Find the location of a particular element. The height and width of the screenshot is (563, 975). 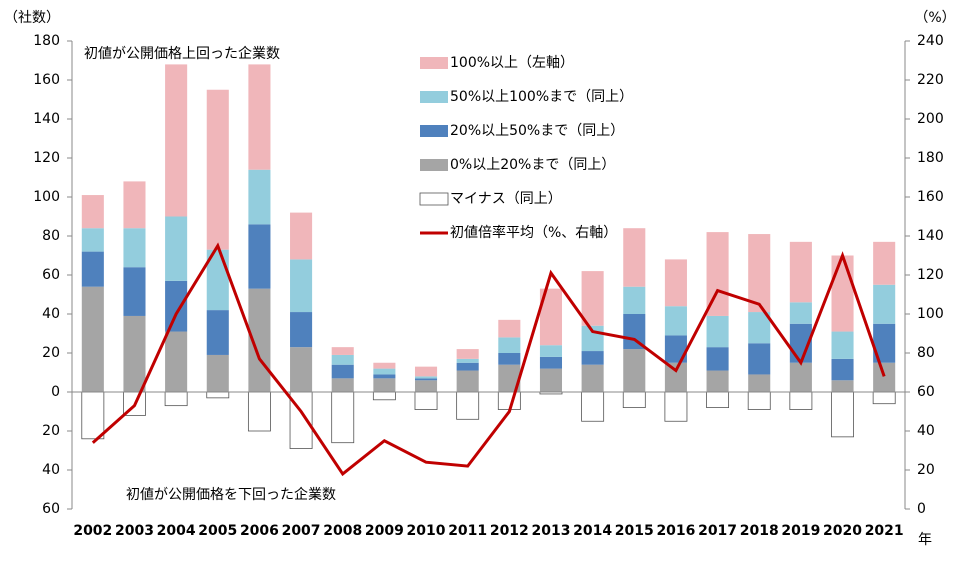

x-tick-label: 2006 is located at coordinates (259, 531).